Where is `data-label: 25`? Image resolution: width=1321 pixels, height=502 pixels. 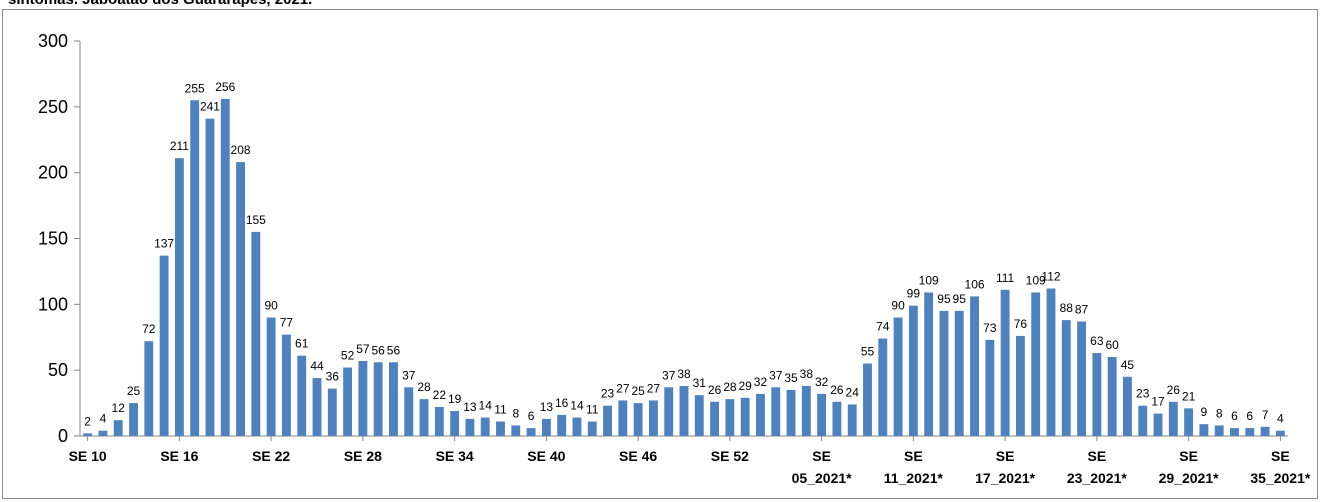
data-label: 25 is located at coordinates (638, 391).